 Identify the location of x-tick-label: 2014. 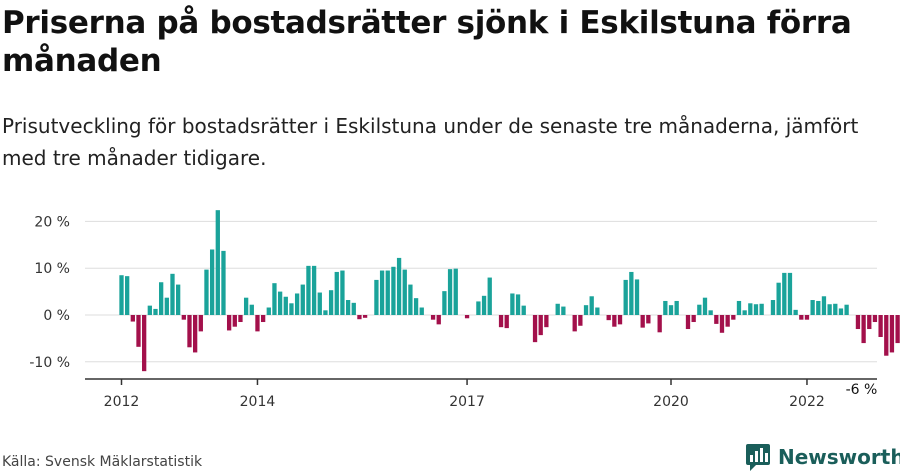
(258, 402).